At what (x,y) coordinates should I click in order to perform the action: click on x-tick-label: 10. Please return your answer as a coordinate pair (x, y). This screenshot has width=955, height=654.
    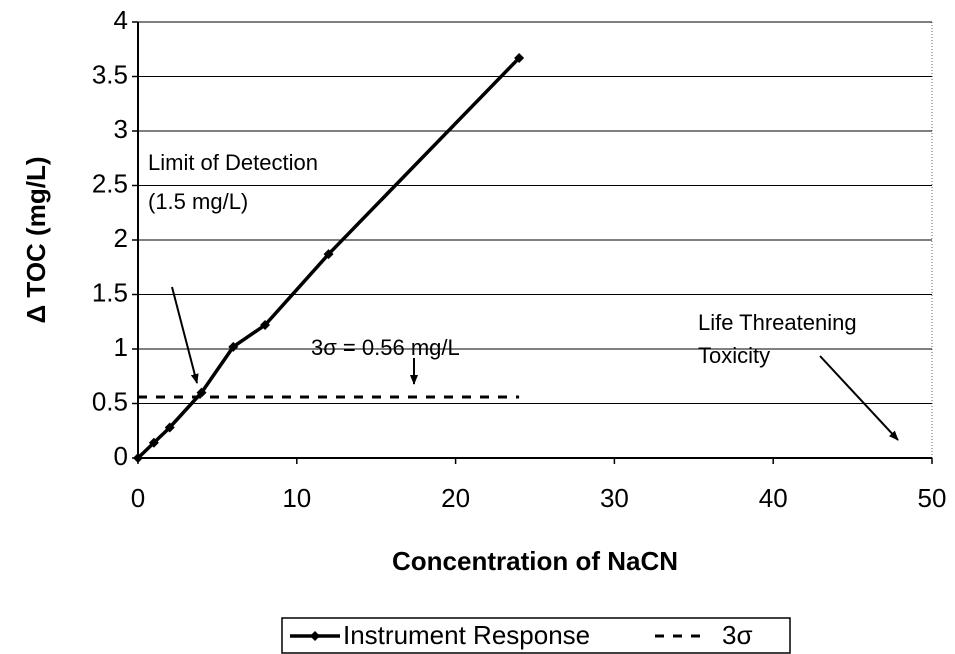
    Looking at the image, I should click on (296, 498).